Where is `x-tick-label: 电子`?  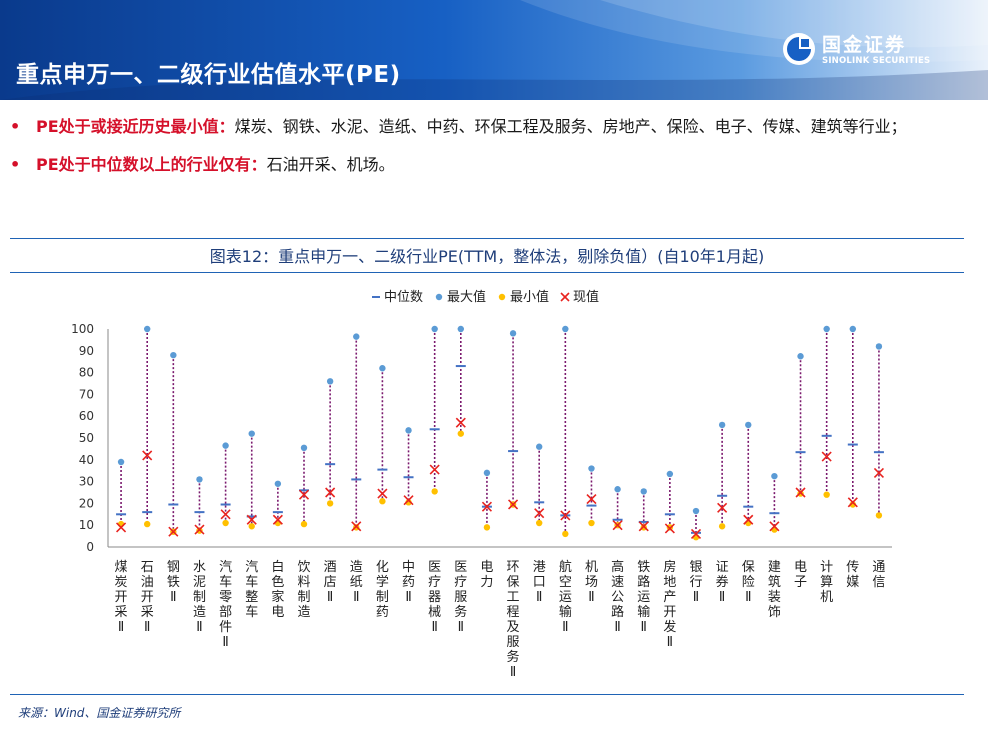
x-tick-label: 电子 is located at coordinates (800, 575).